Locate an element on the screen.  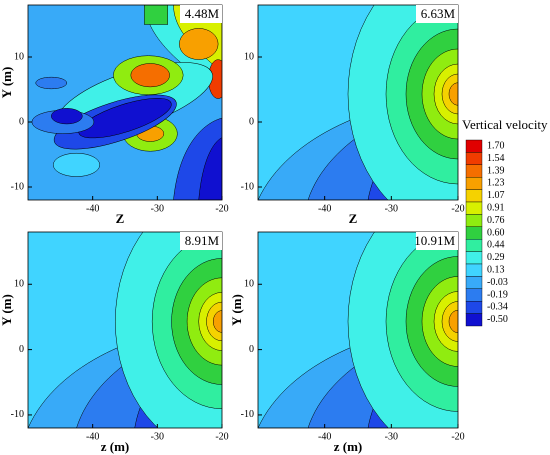
colorbar-label: 1.07 is located at coordinates (496, 195).